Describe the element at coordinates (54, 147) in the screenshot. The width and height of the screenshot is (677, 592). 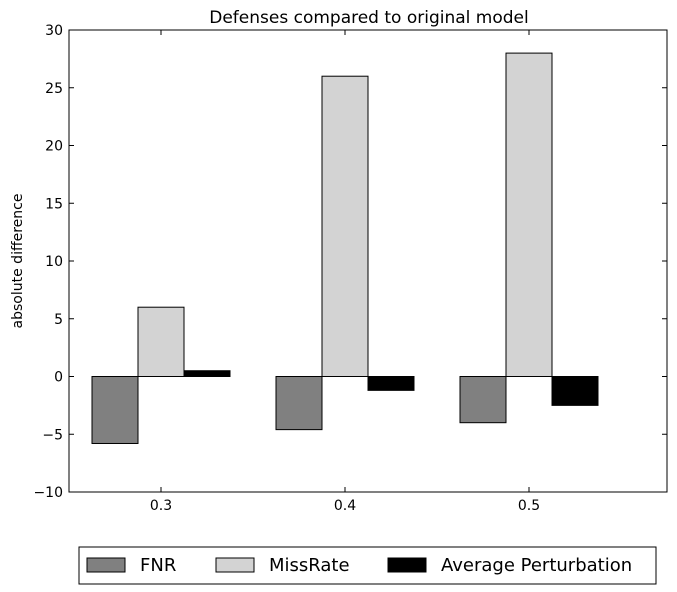
I see `y-tick-label: 20` at that location.